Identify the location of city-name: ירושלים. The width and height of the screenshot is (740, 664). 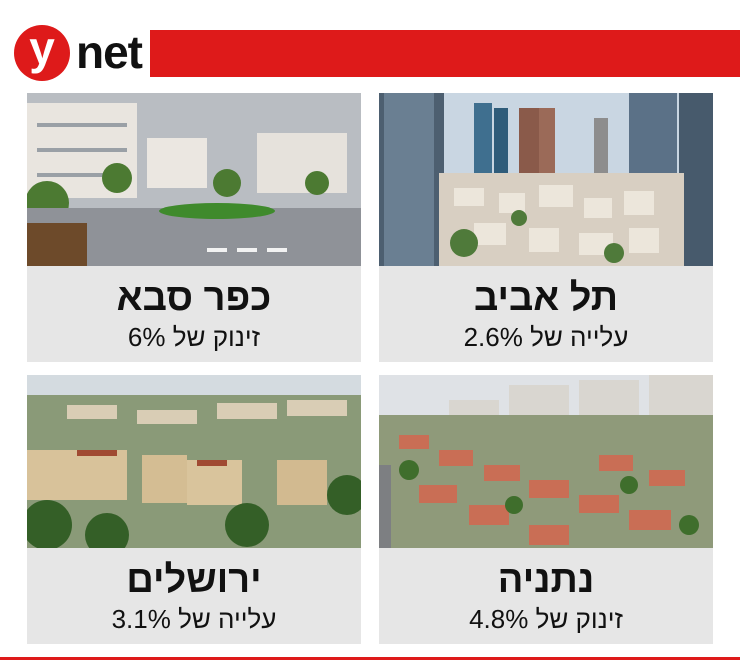
(194, 580).